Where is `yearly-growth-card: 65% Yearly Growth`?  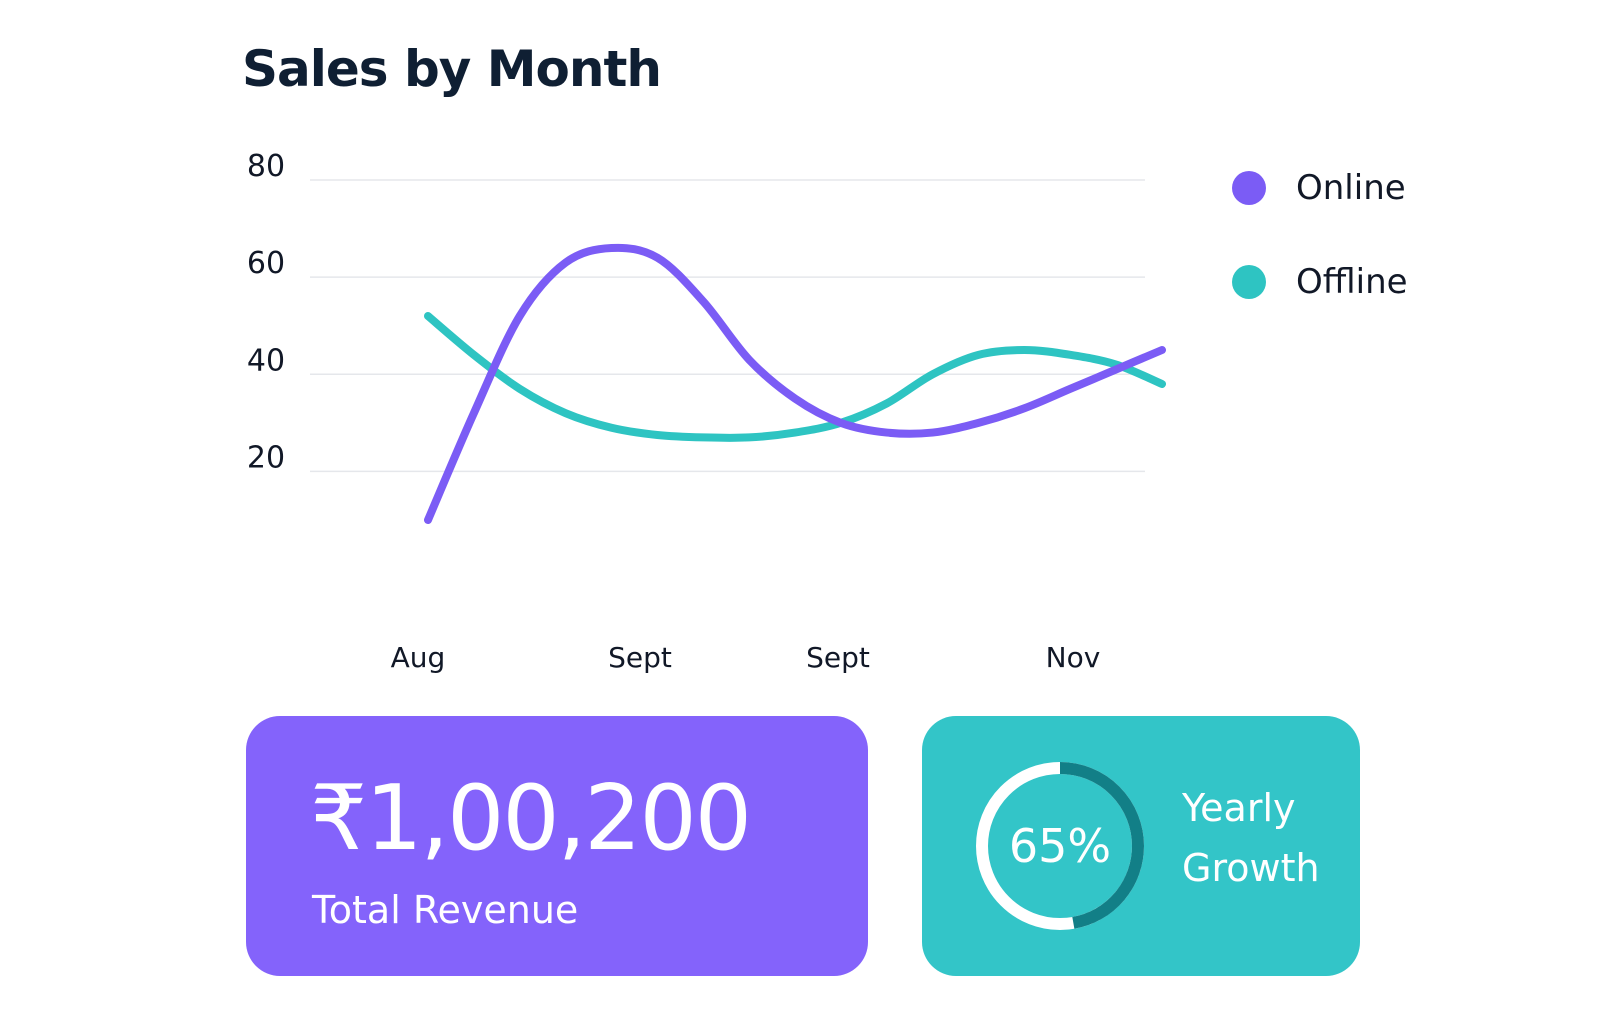 yearly-growth-card: 65% Yearly Growth is located at coordinates (1141, 846).